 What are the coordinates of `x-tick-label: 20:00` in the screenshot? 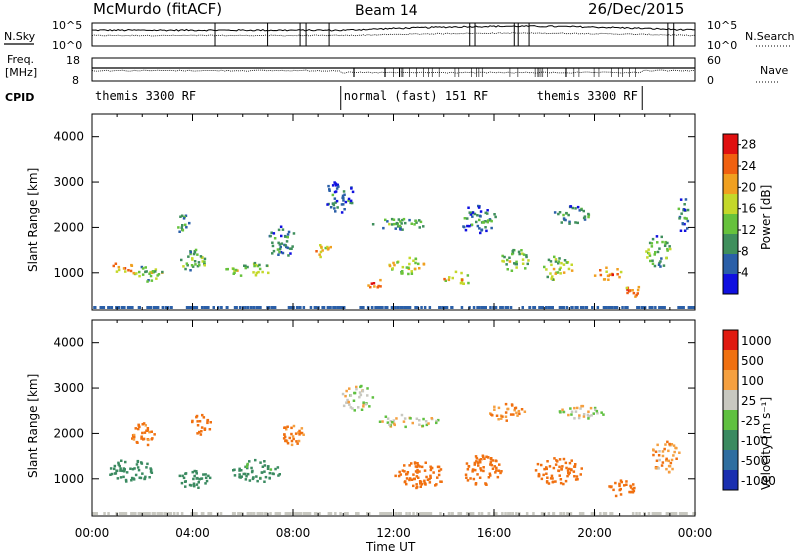 It's located at (594, 533).